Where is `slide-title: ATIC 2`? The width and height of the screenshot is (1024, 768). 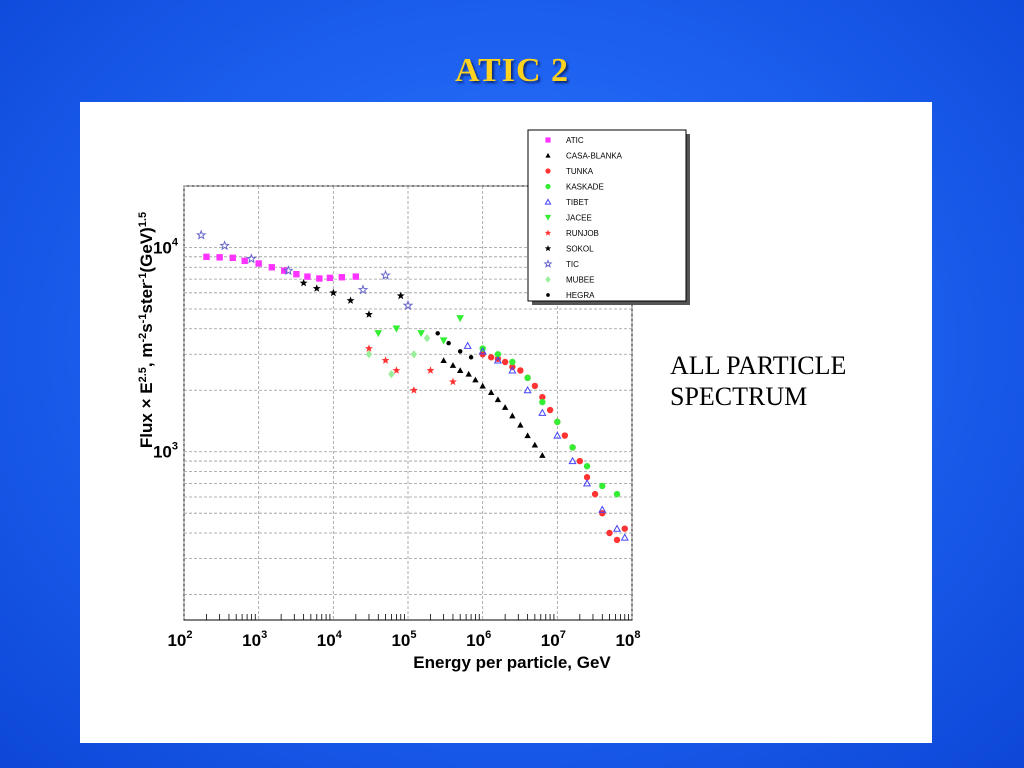
slide-title: ATIC 2 is located at coordinates (512, 70).